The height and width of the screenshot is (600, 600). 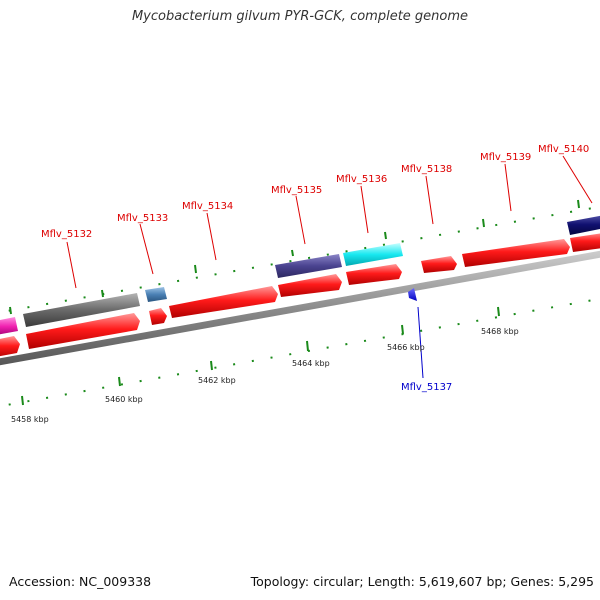 What do you see at coordinates (207, 206) in the screenshot?
I see `gene-label-mflv5134: Mflv_5134` at bounding box center [207, 206].